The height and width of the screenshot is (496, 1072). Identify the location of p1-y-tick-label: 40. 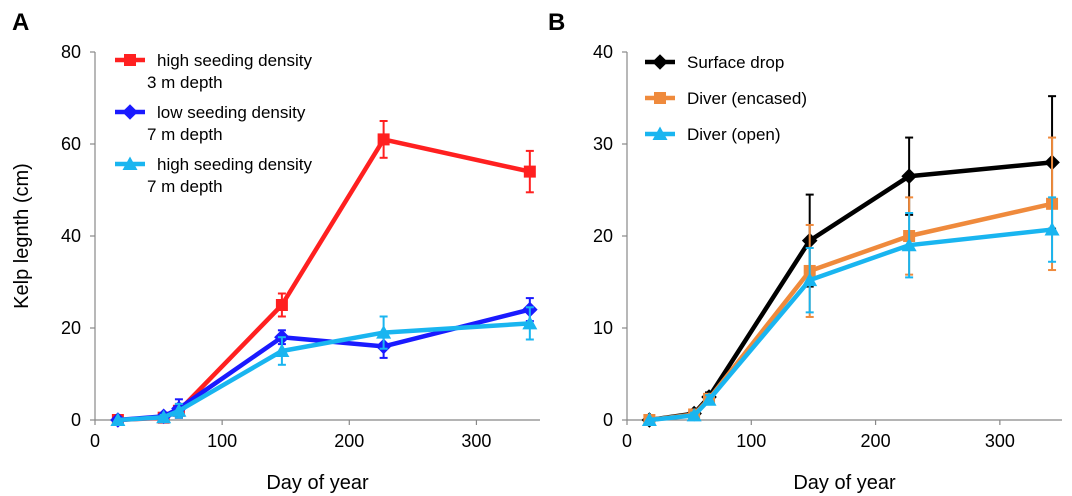
(71, 236).